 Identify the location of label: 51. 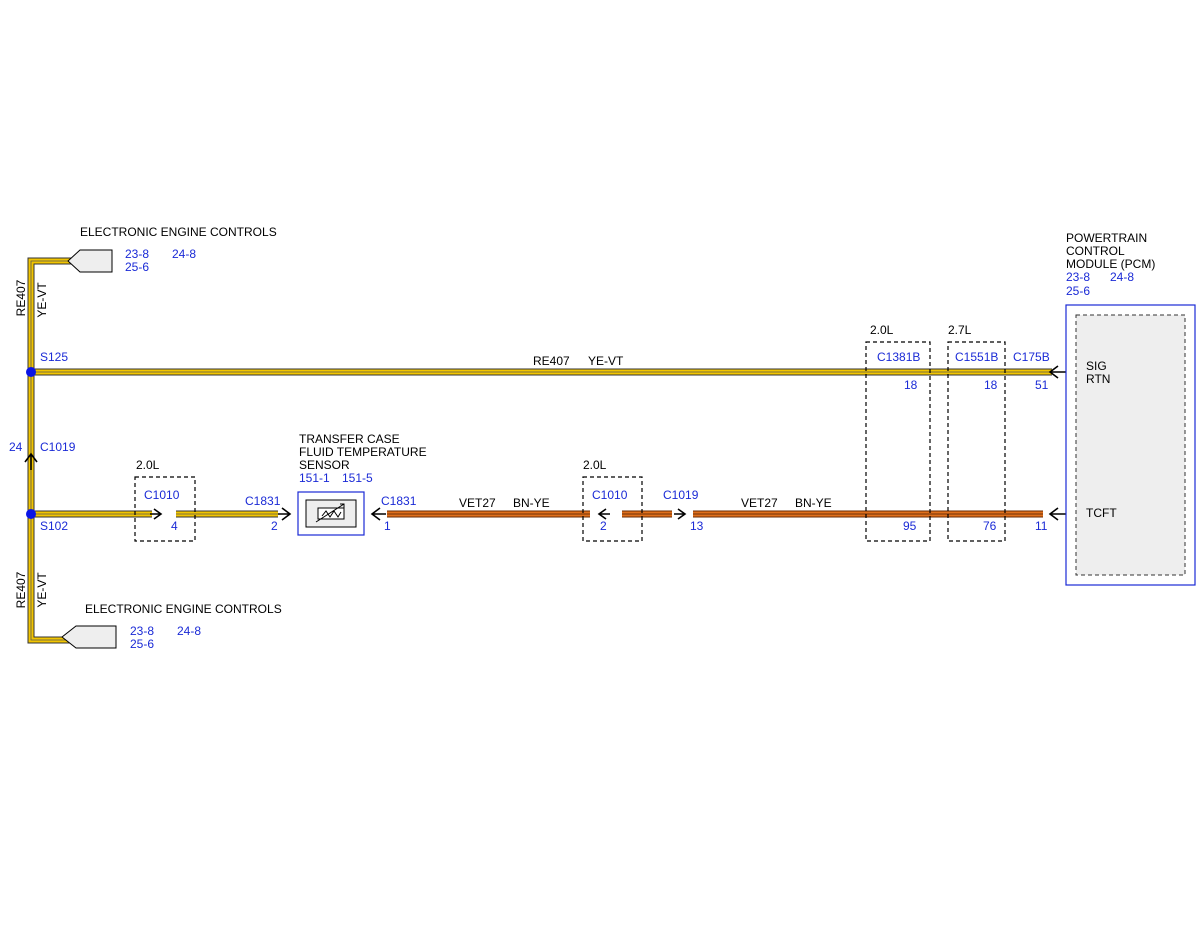
(1042, 385).